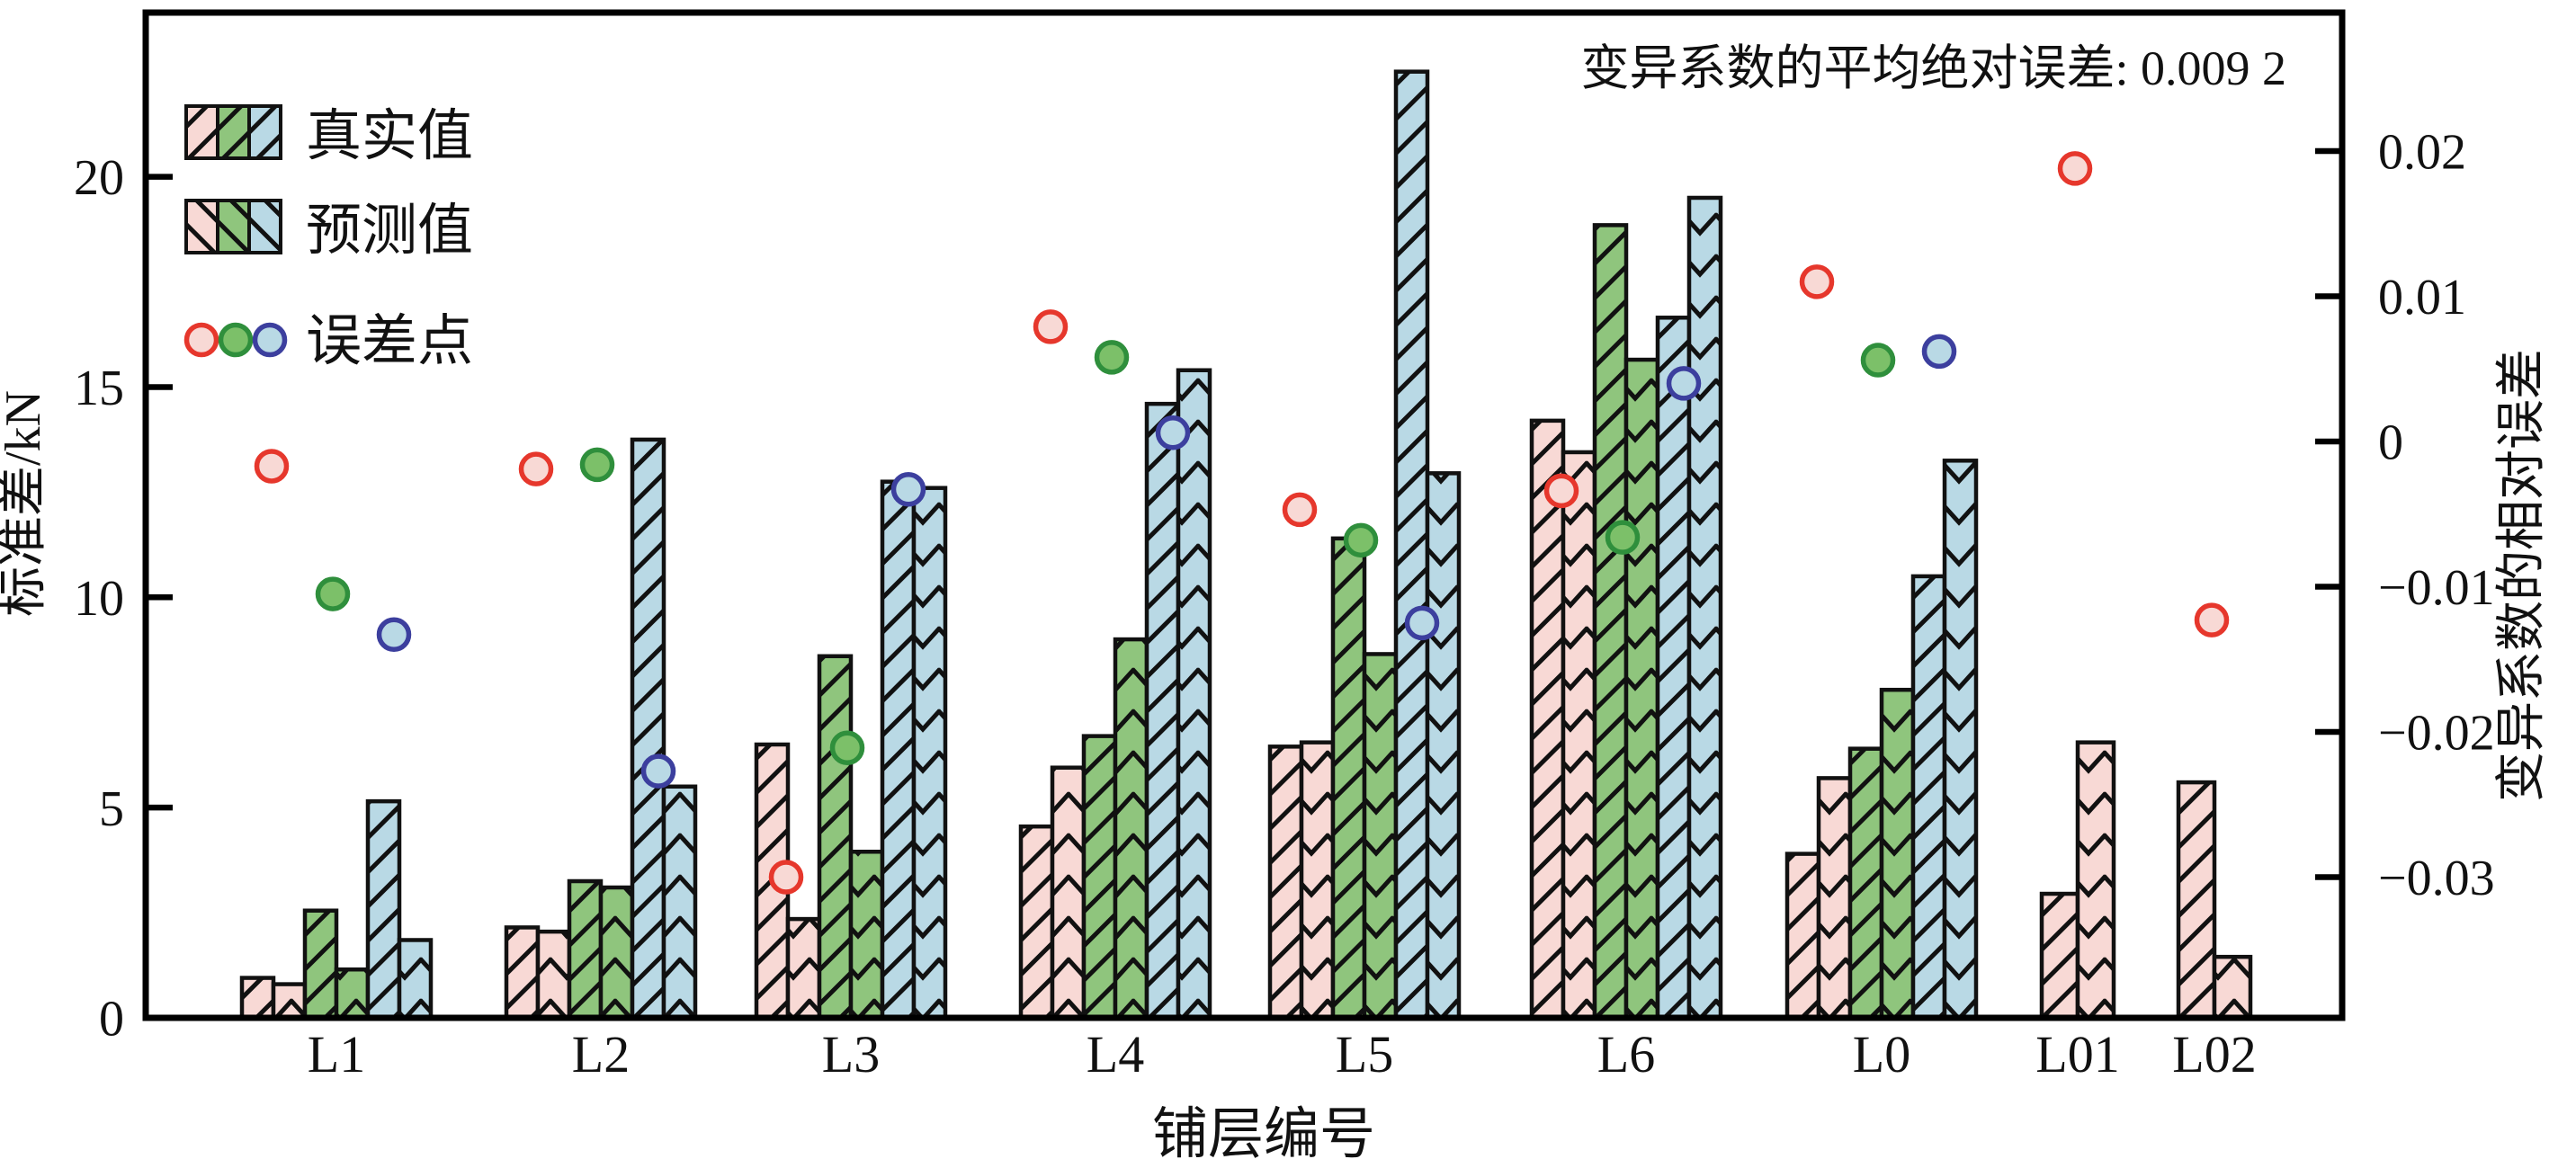 This screenshot has height=1168, width=2576. I want to click on right-tick--0.02: −0.02, so click(2436, 734).